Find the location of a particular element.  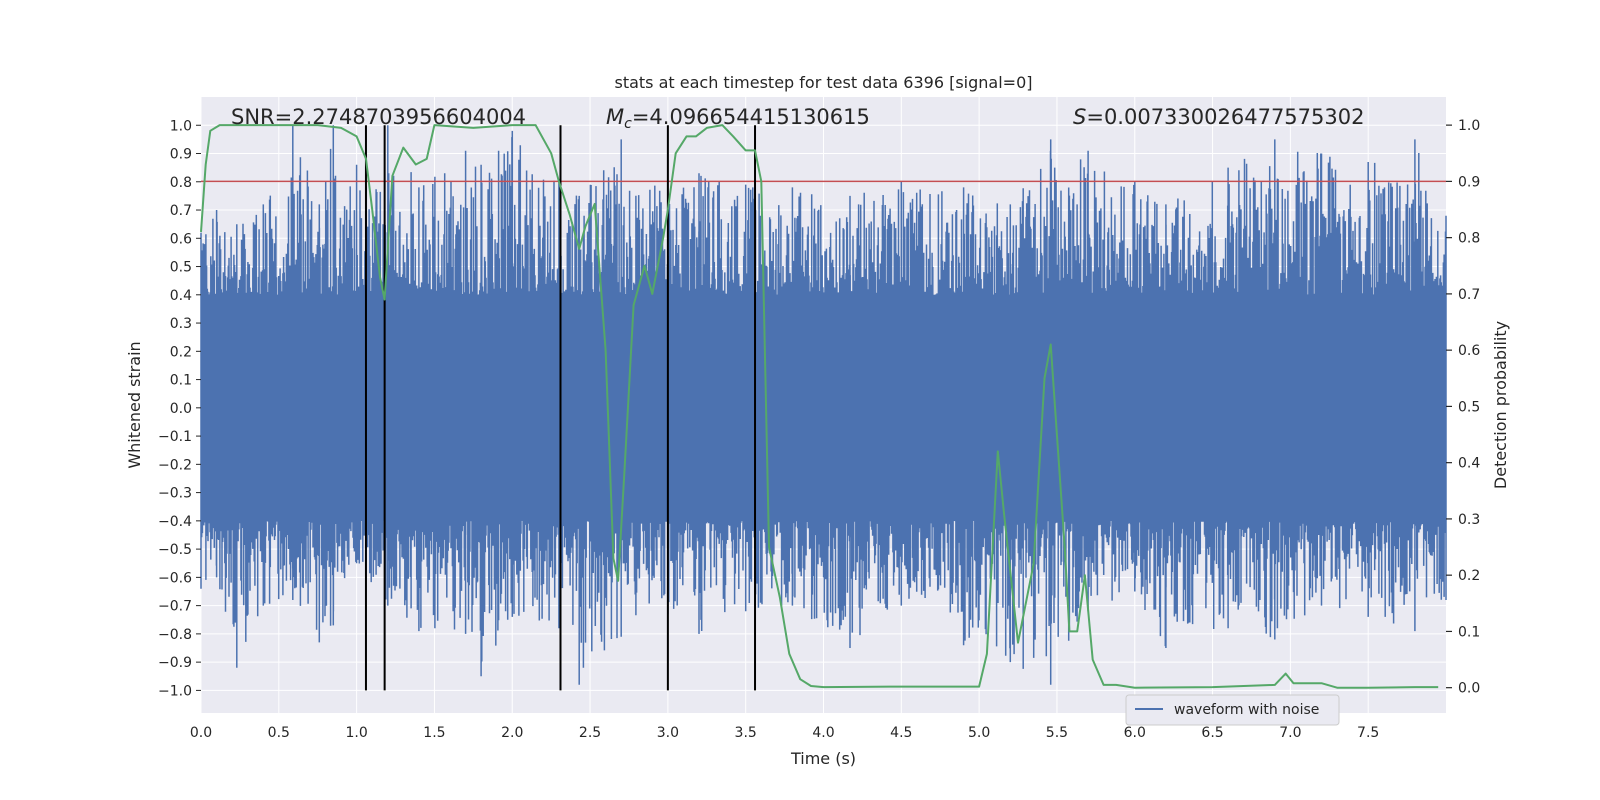

x-tick-label: 4.0 is located at coordinates (823, 733).